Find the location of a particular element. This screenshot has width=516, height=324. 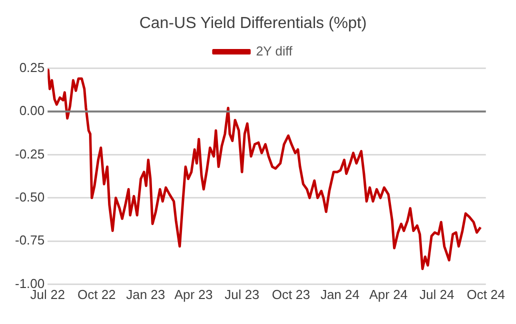

x-tick-label: Oct 24 is located at coordinates (485, 294).